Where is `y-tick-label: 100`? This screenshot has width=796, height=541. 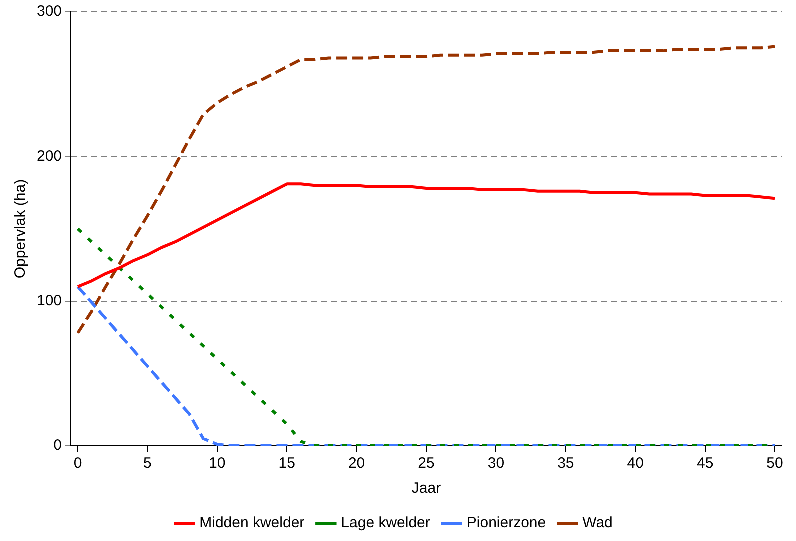
y-tick-label: 100 is located at coordinates (49, 301).